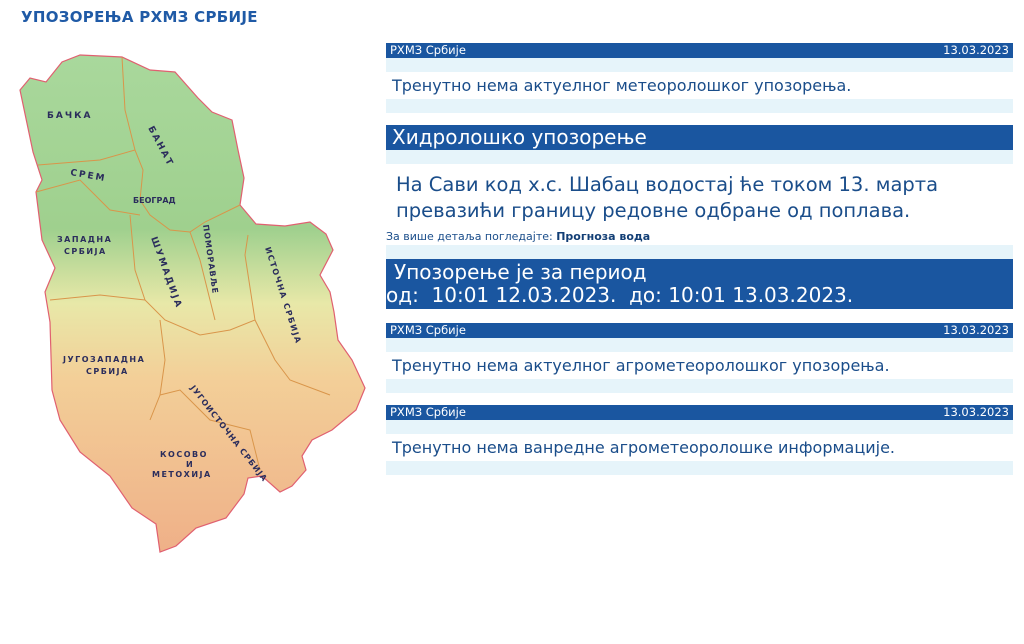 This screenshot has height=644, width=1024. Describe the element at coordinates (976, 330) in the screenshot. I see `agro-date: 13.03.2023` at that location.